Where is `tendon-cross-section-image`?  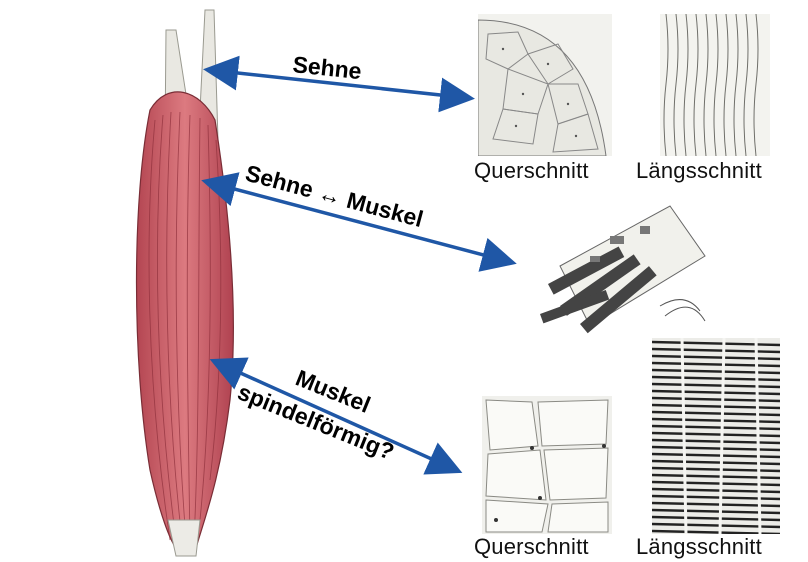
tendon-cross-section-image is located at coordinates (545, 85).